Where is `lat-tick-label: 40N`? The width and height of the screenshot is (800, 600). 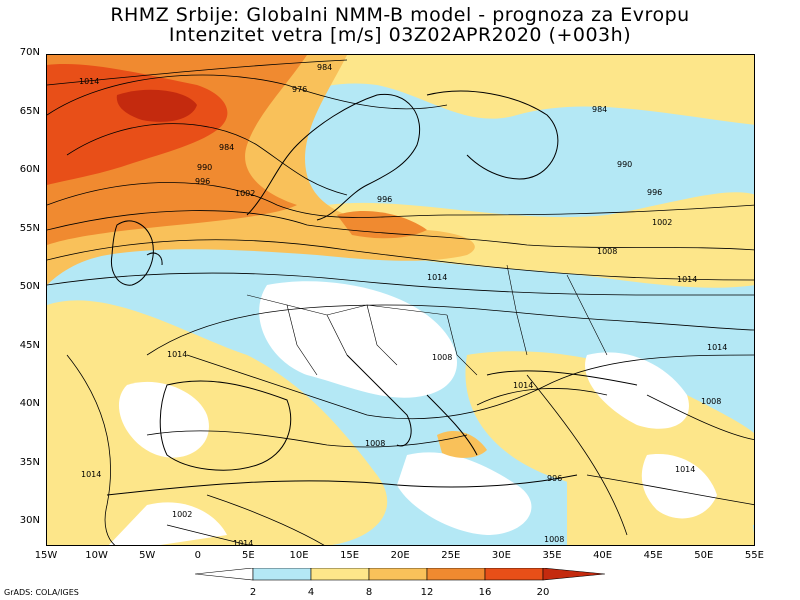
lat-tick-label: 40N is located at coordinates (29, 403).